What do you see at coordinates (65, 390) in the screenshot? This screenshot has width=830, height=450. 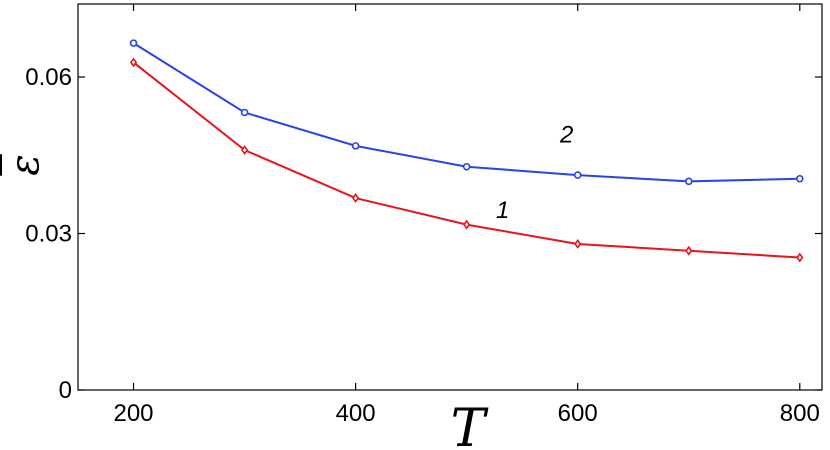 I see `y-tick-label: 0` at bounding box center [65, 390].